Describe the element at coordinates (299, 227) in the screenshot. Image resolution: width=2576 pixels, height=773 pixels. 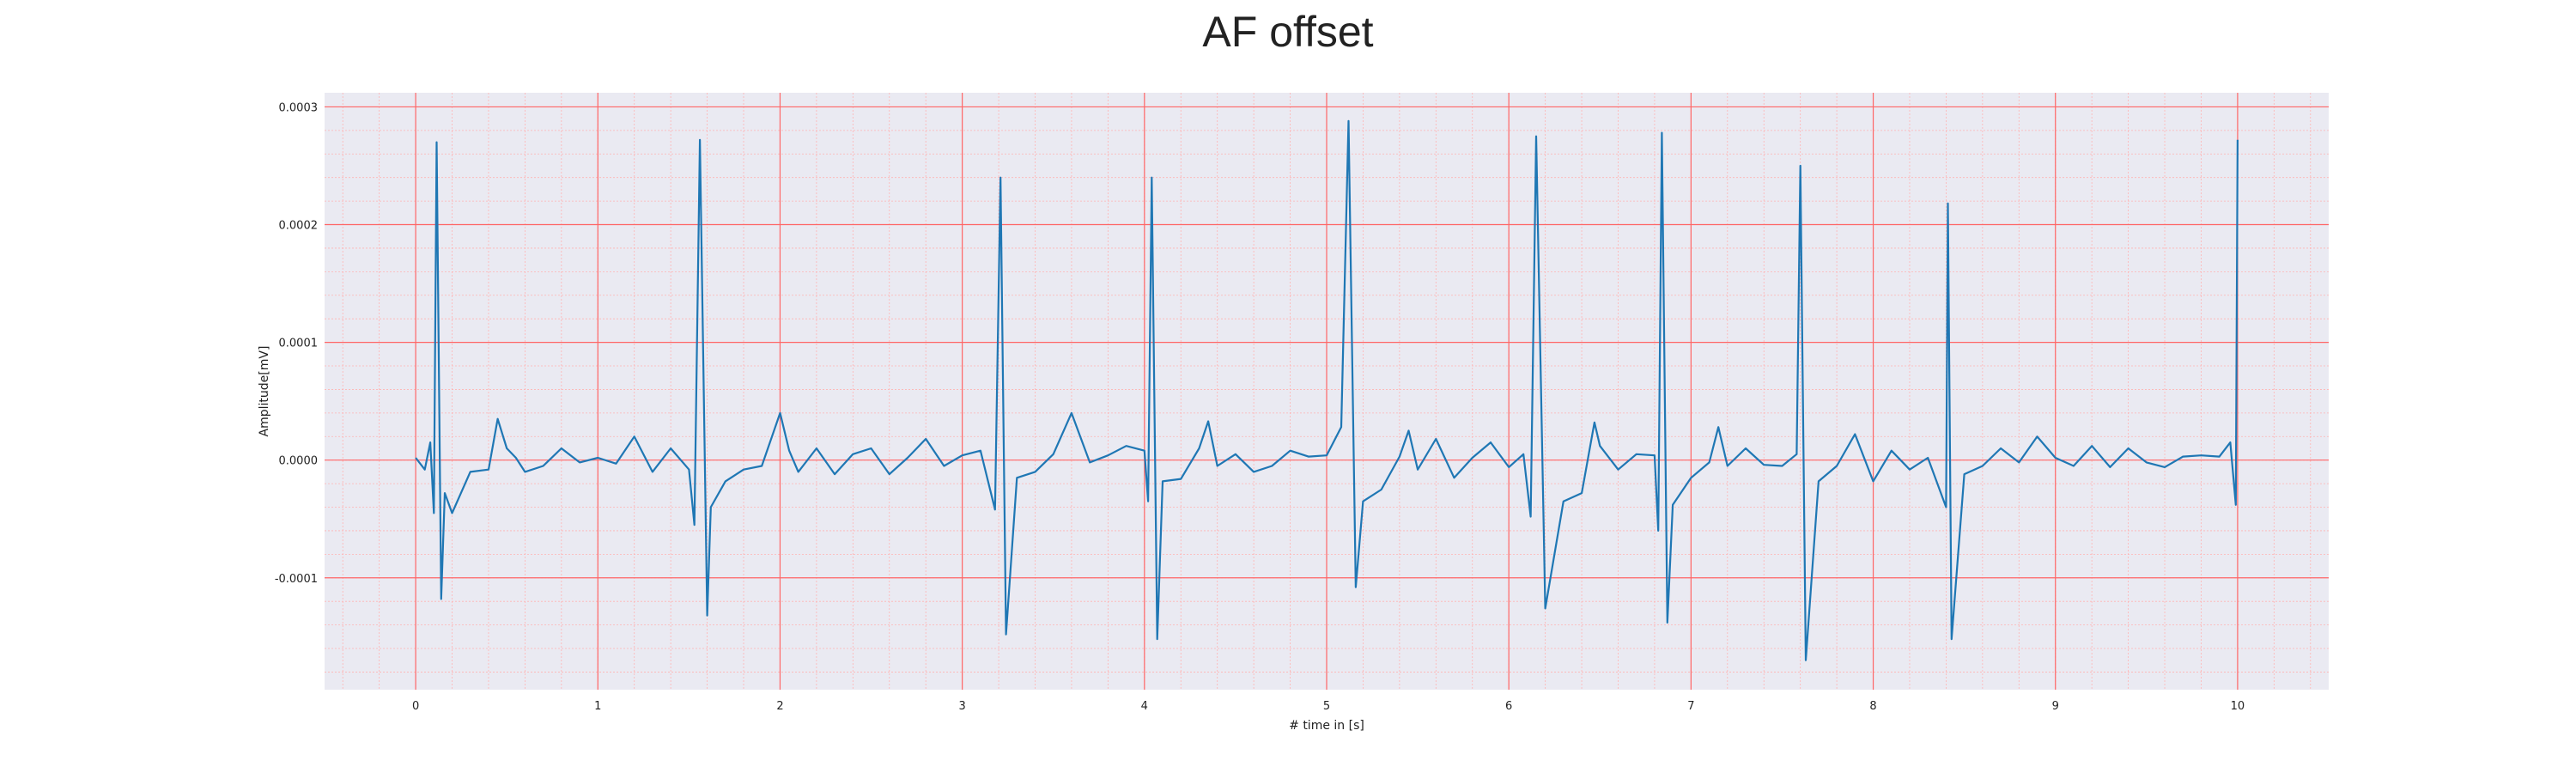
I see `y-tick-label: 0.0002` at that location.